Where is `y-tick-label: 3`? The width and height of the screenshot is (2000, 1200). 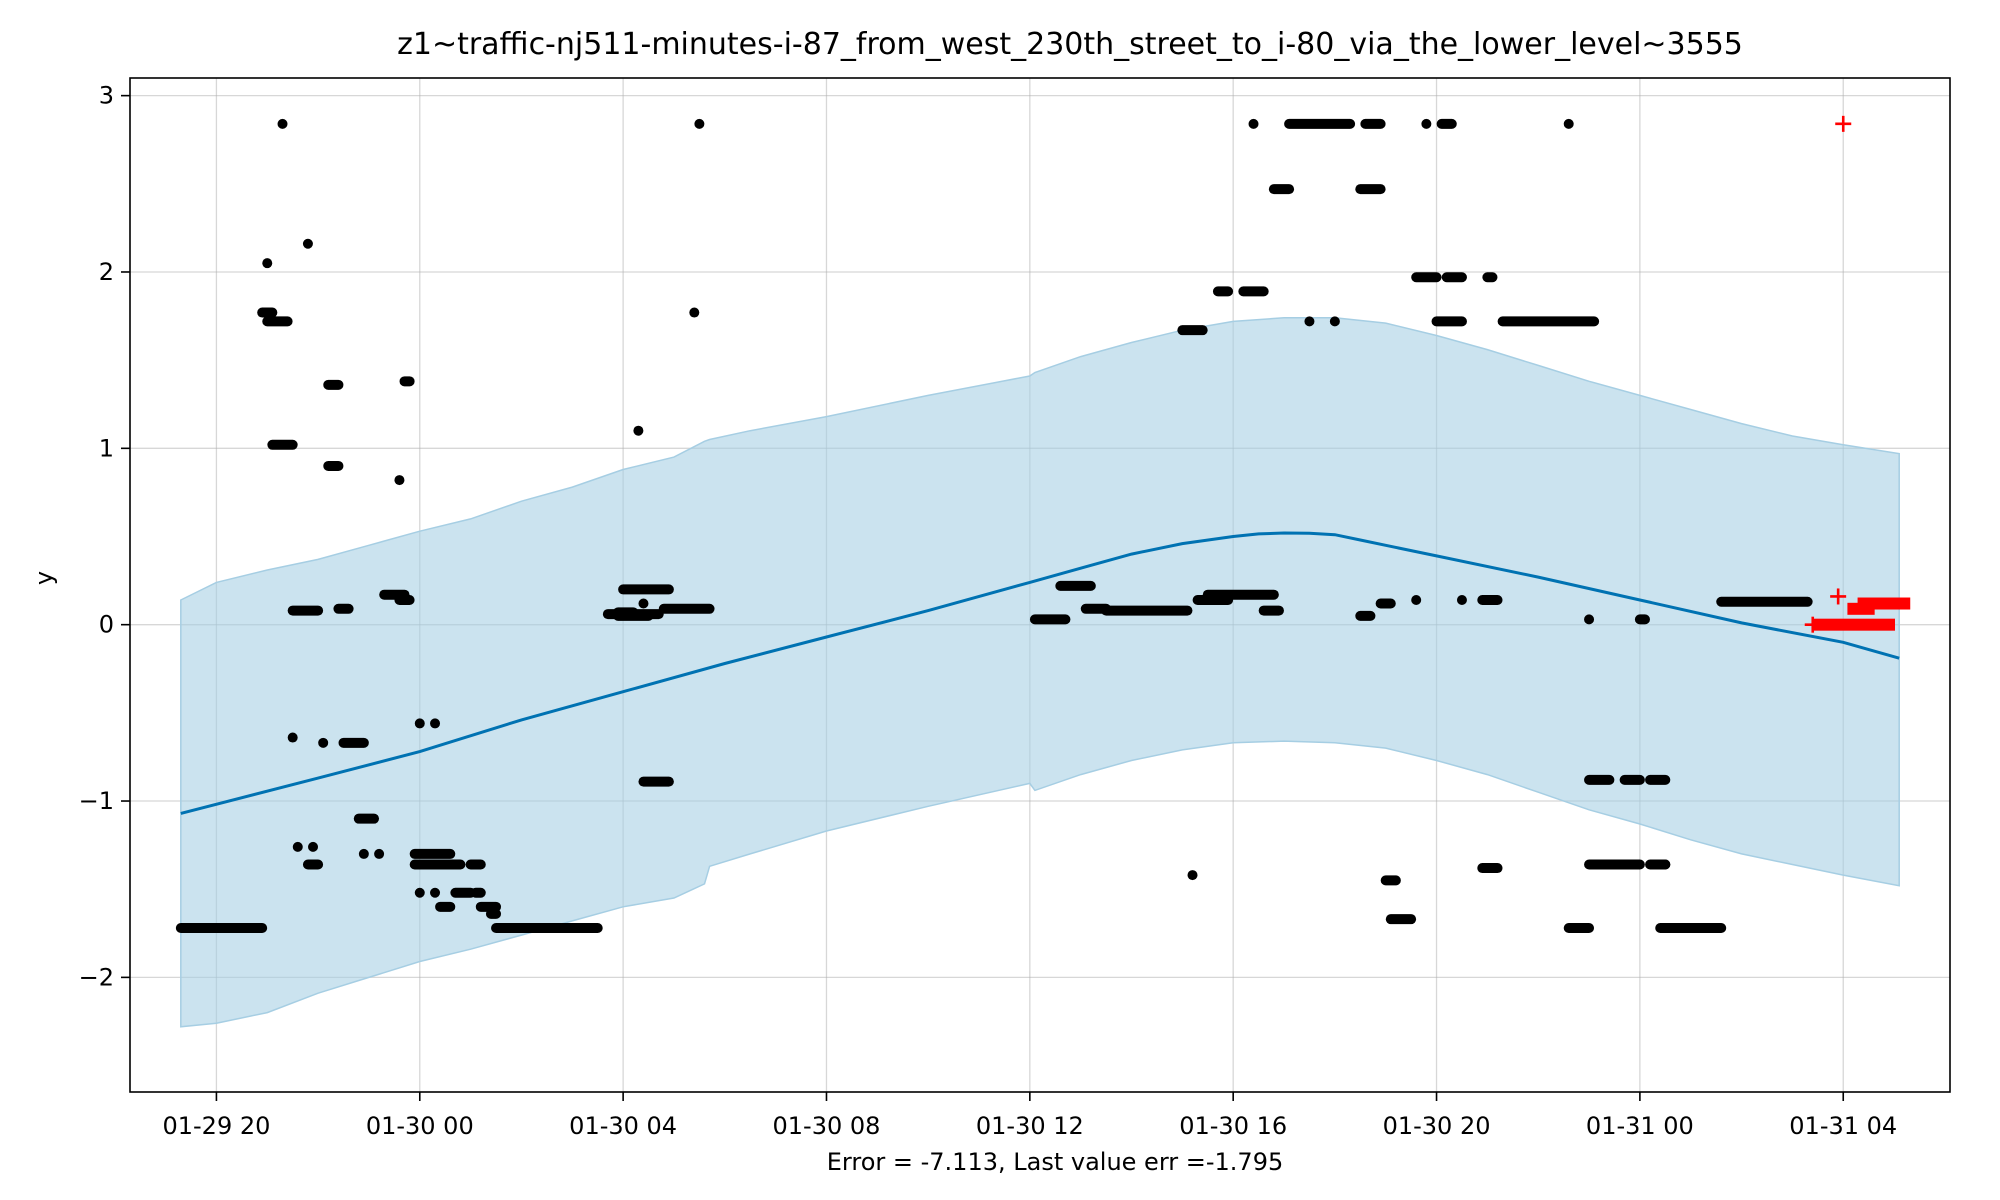 y-tick-label: 3 is located at coordinates (106, 96).